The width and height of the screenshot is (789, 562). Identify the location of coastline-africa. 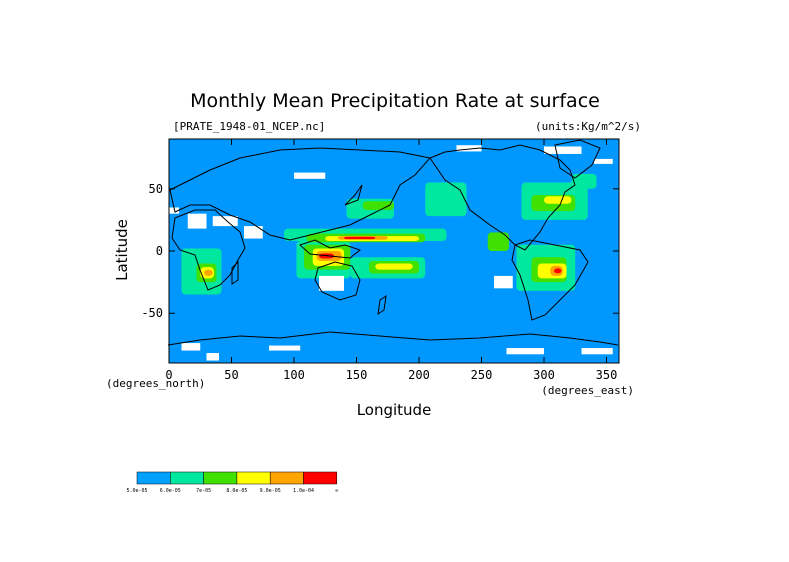
(208, 250).